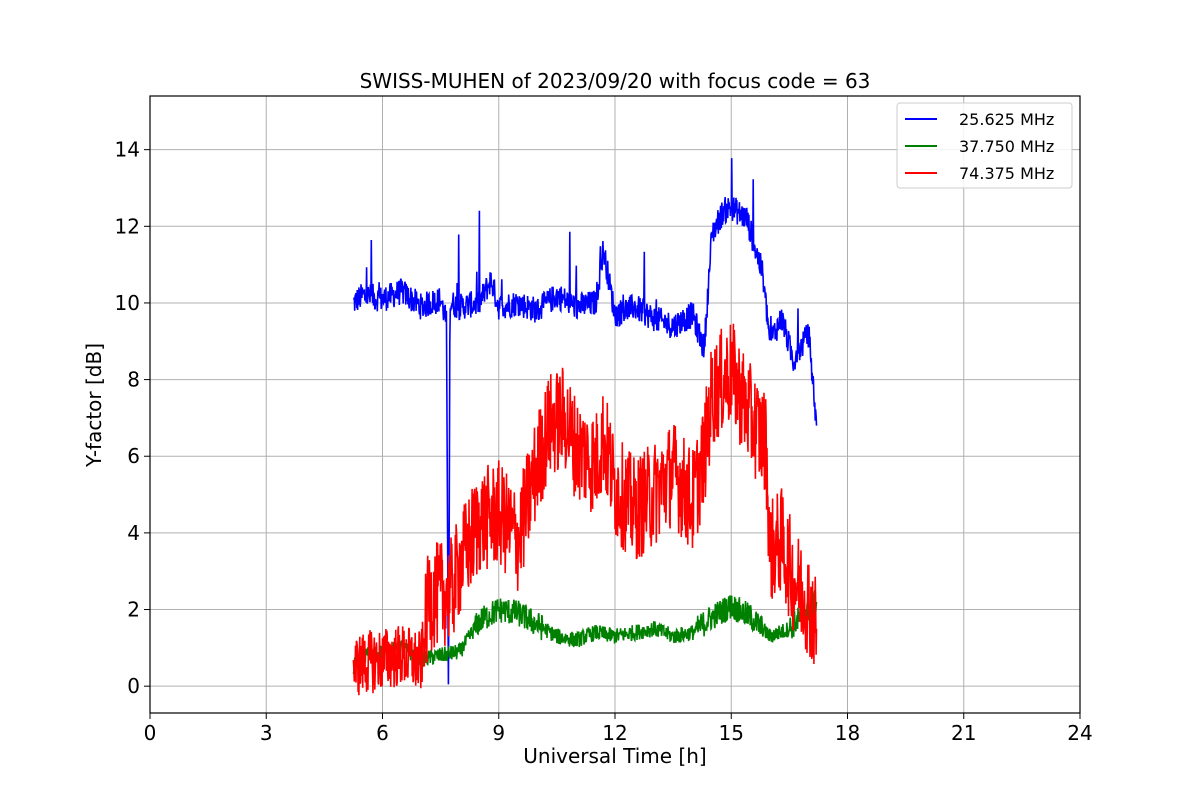 The width and height of the screenshot is (1200, 804). I want to click on x-tick-label: 15, so click(731, 733).